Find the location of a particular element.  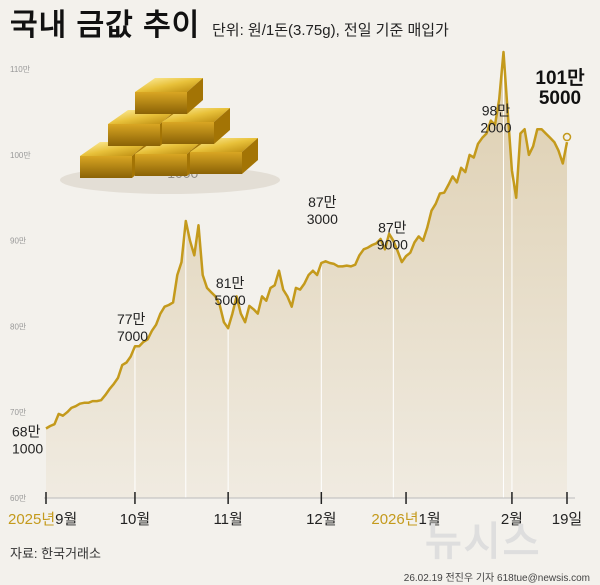

x-tick-month: 1월 is located at coordinates (430, 519).